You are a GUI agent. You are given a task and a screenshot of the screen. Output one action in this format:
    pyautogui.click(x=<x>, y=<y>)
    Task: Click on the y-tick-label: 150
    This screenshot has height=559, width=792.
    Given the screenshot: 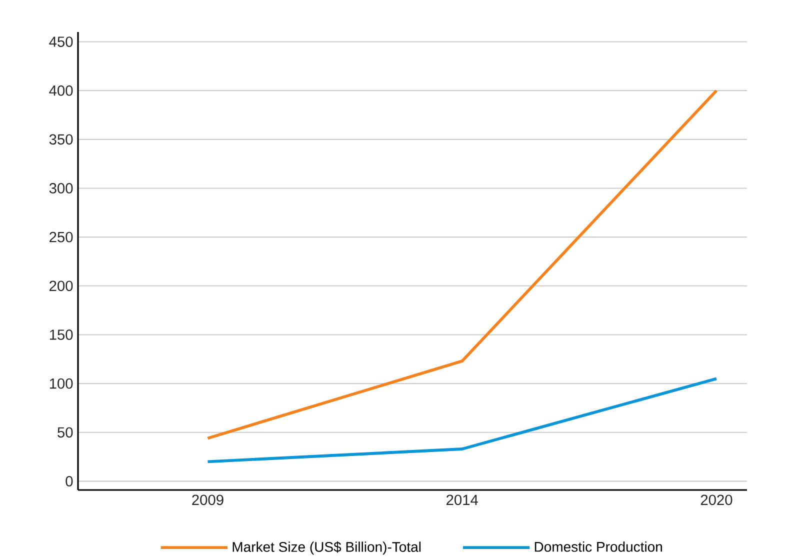 What is the action you would take?
    pyautogui.click(x=61, y=335)
    